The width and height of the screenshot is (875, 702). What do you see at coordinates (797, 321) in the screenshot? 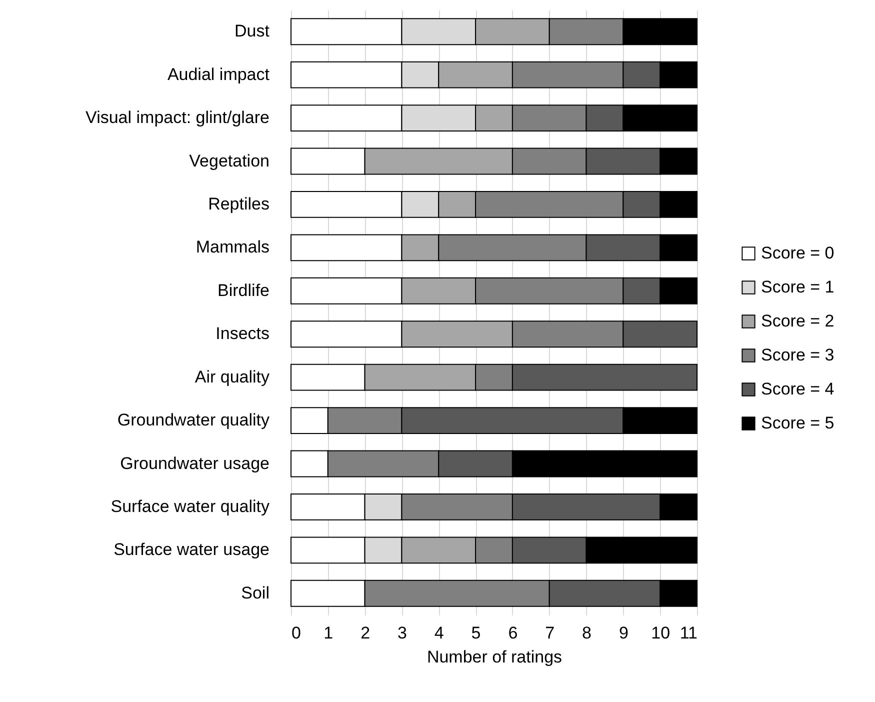
I see `legend-label: Score = 2` at bounding box center [797, 321].